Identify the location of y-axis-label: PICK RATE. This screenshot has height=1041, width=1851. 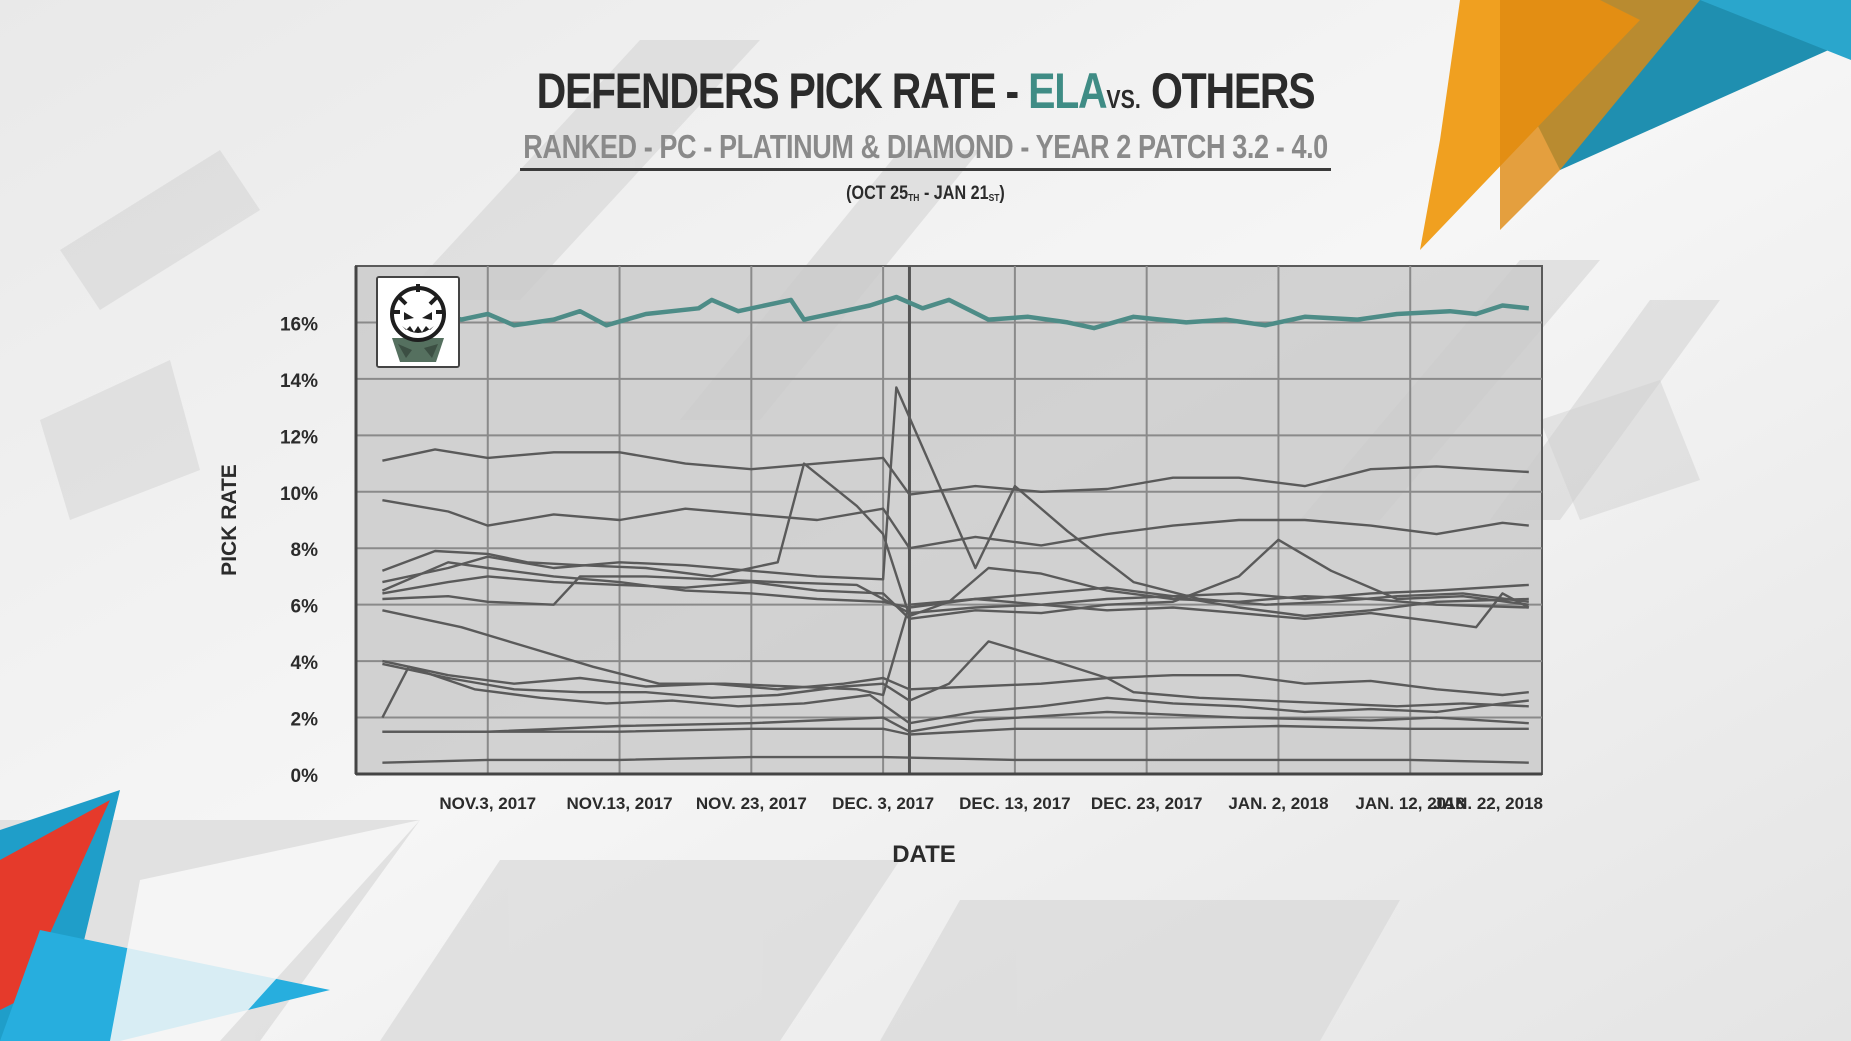
(229, 520).